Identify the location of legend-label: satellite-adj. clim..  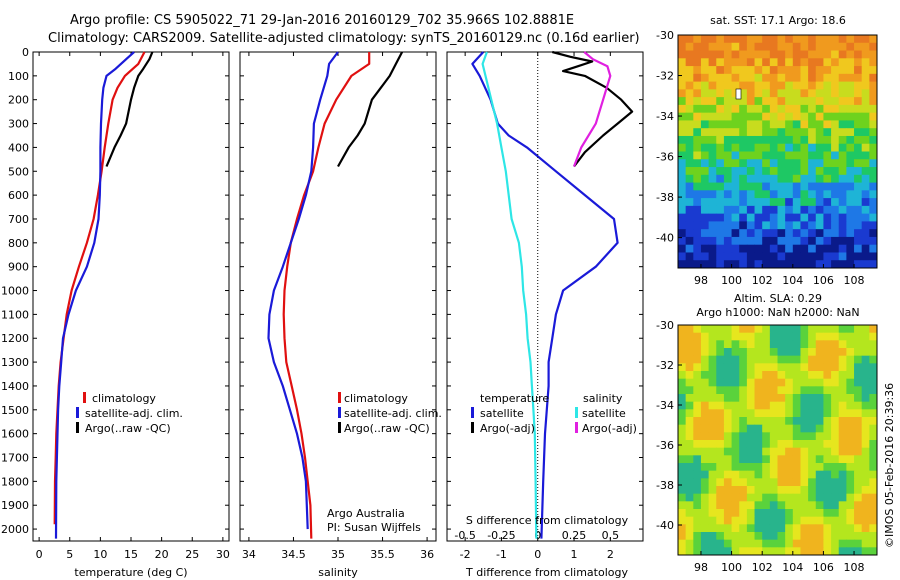
(393, 413).